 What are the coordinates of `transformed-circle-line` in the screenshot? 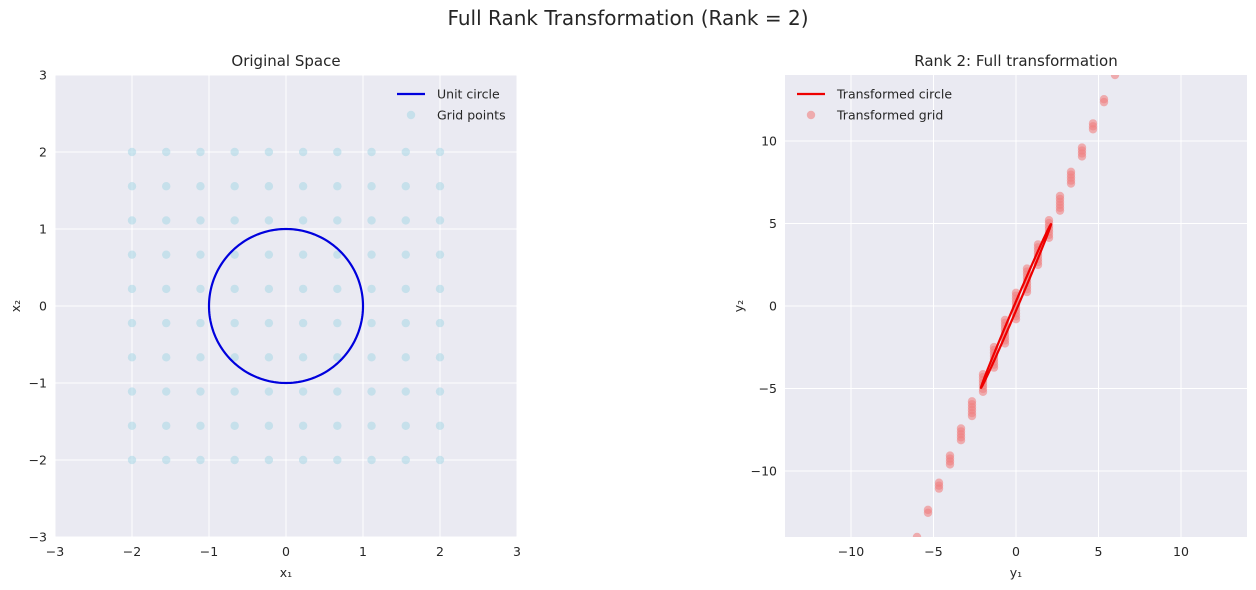 It's located at (1016, 306).